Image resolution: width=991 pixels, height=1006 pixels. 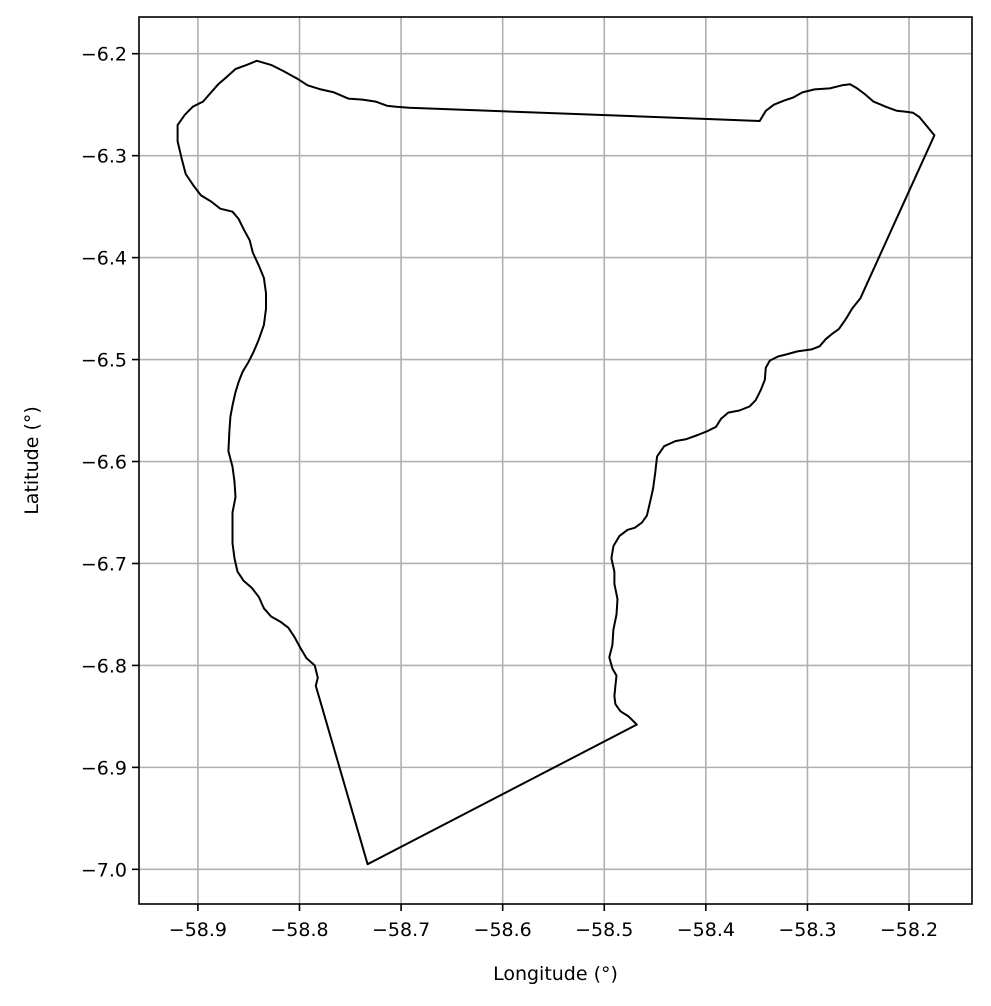 What do you see at coordinates (104, 768) in the screenshot?
I see `y-tick-label: −6.9` at bounding box center [104, 768].